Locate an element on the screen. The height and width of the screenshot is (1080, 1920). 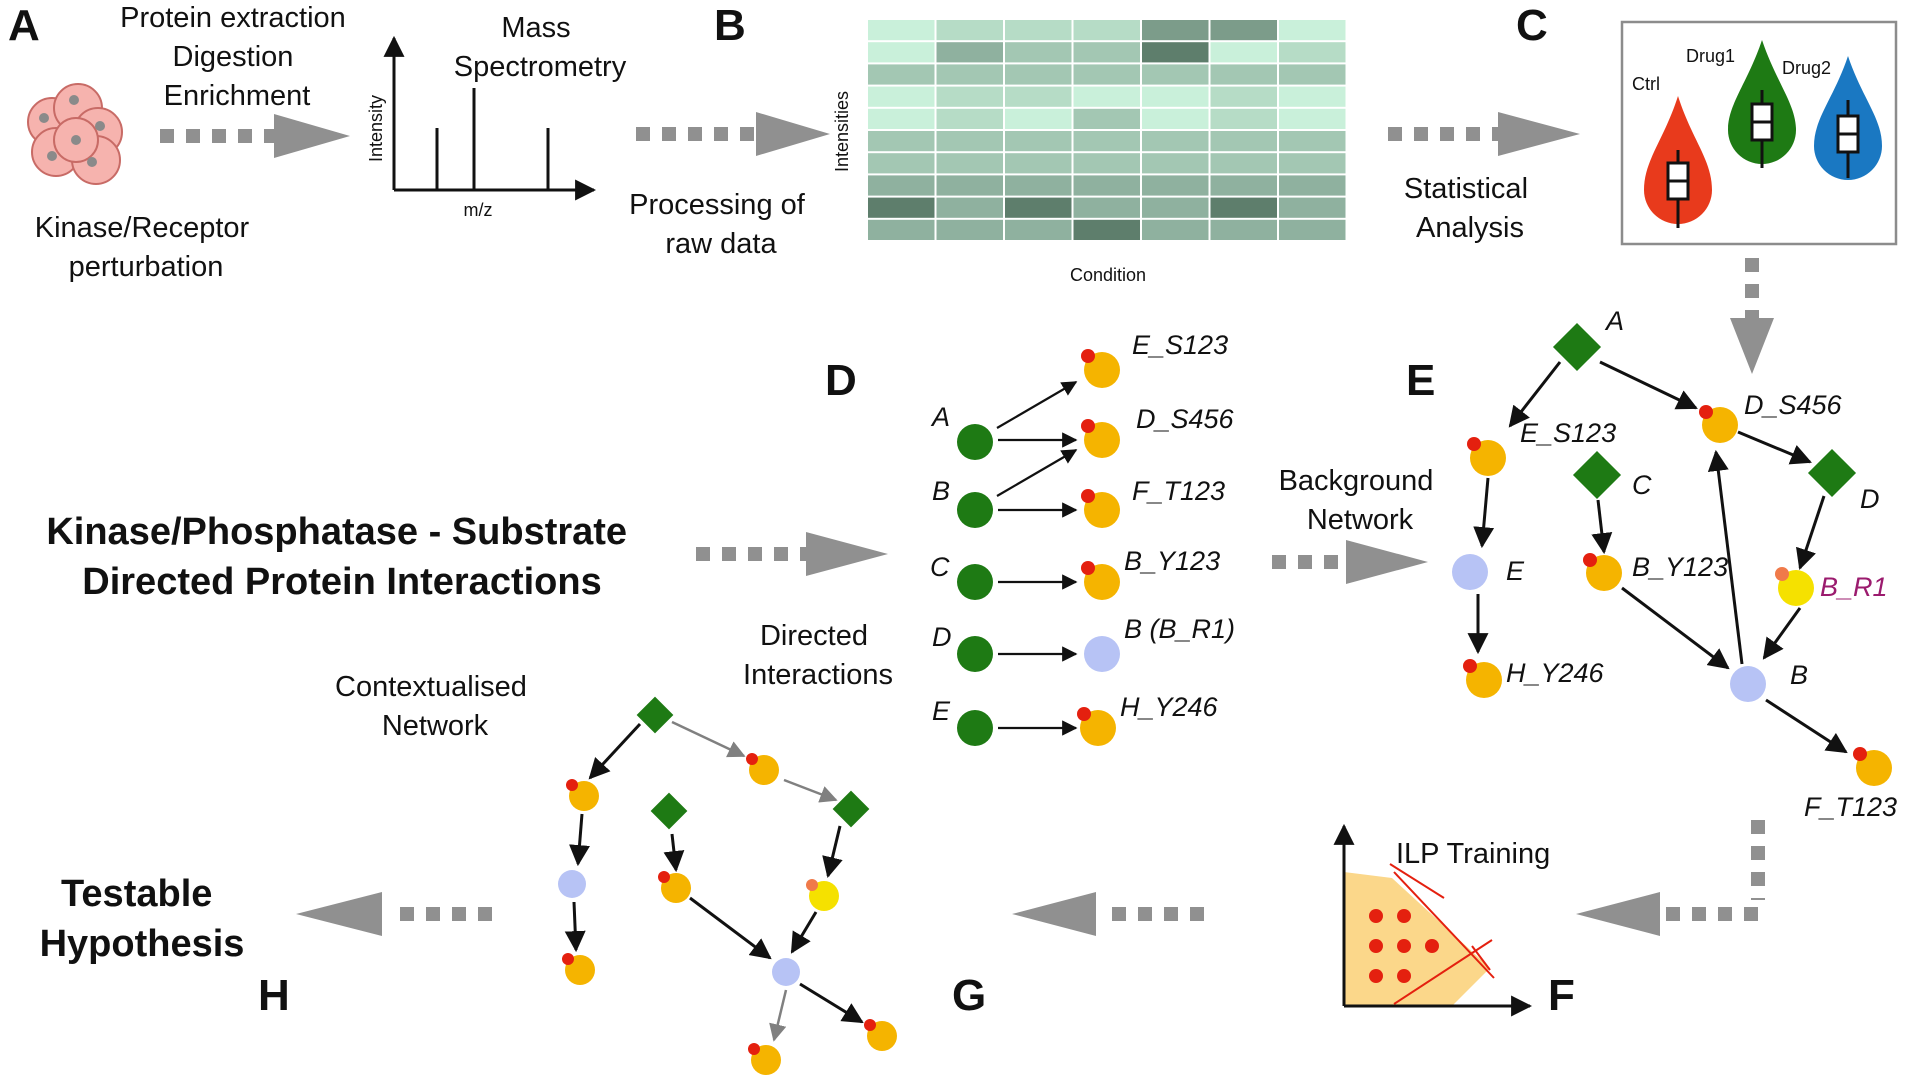
flow-arrow-f-g is located at coordinates (1108, 914).